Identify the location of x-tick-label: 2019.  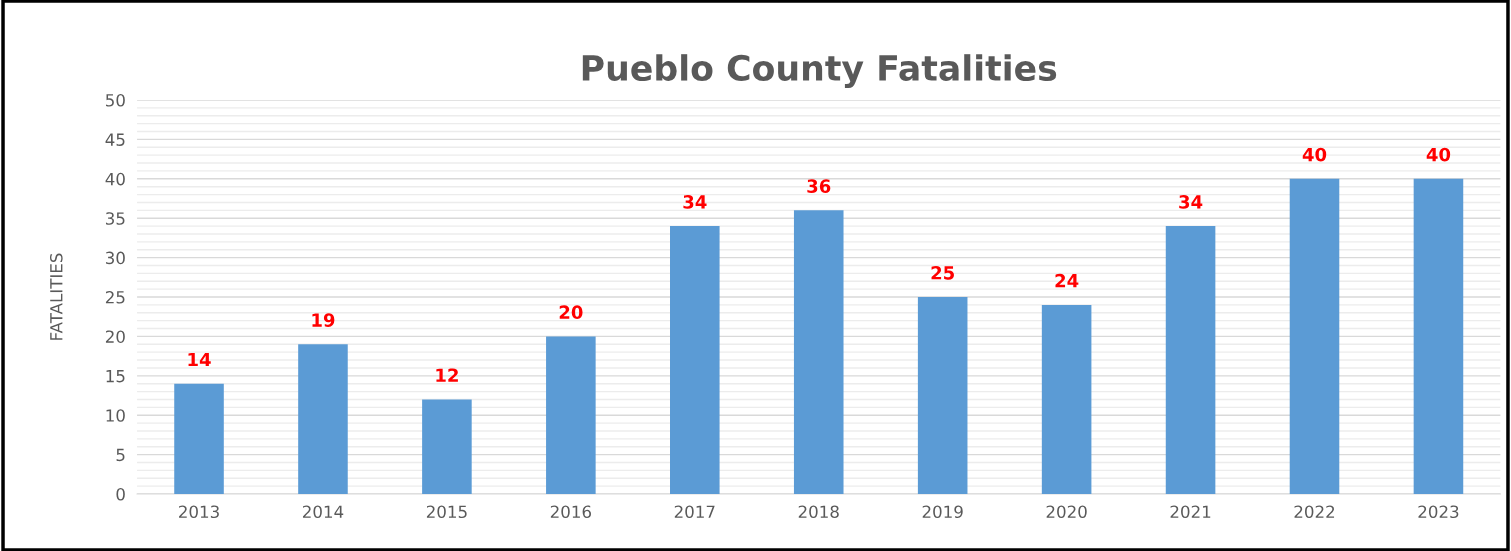
(942, 512).